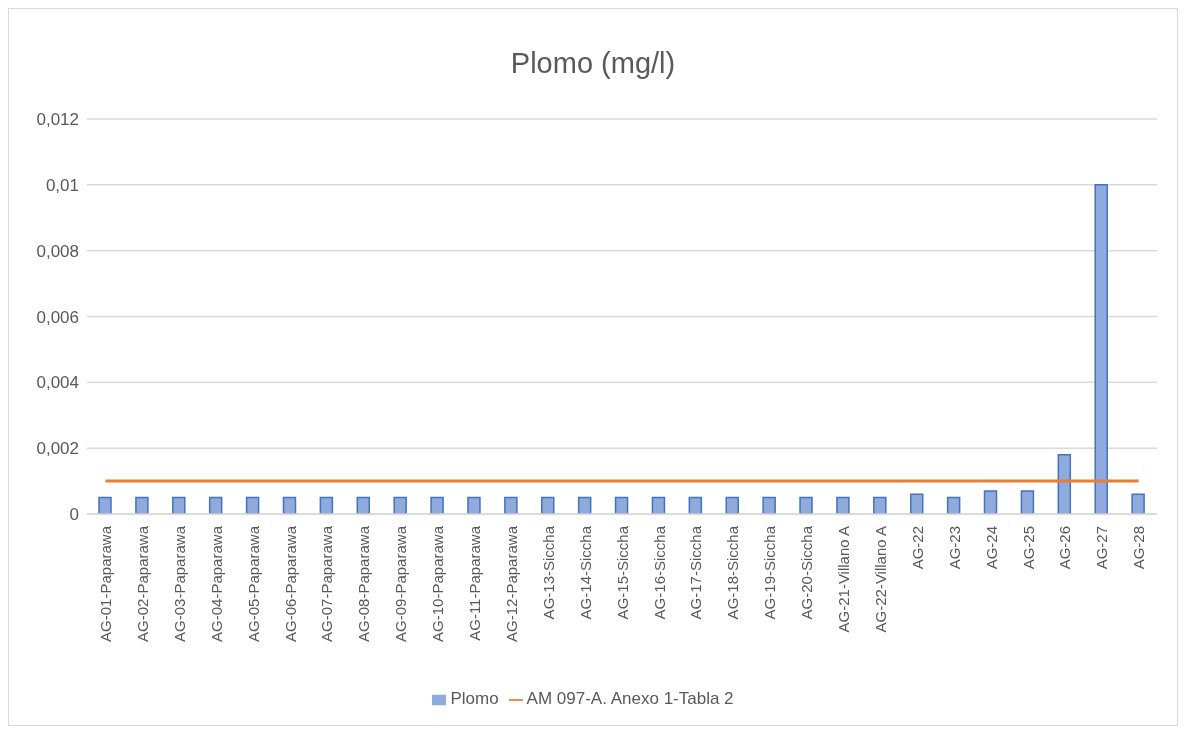  What do you see at coordinates (57, 383) in the screenshot?
I see `y-tick-label: 0,004` at bounding box center [57, 383].